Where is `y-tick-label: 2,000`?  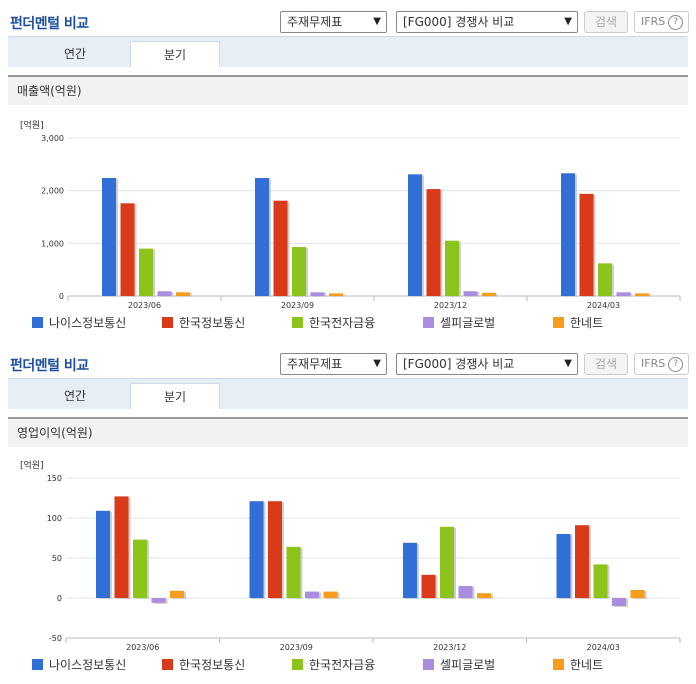 y-tick-label: 2,000 is located at coordinates (52, 191).